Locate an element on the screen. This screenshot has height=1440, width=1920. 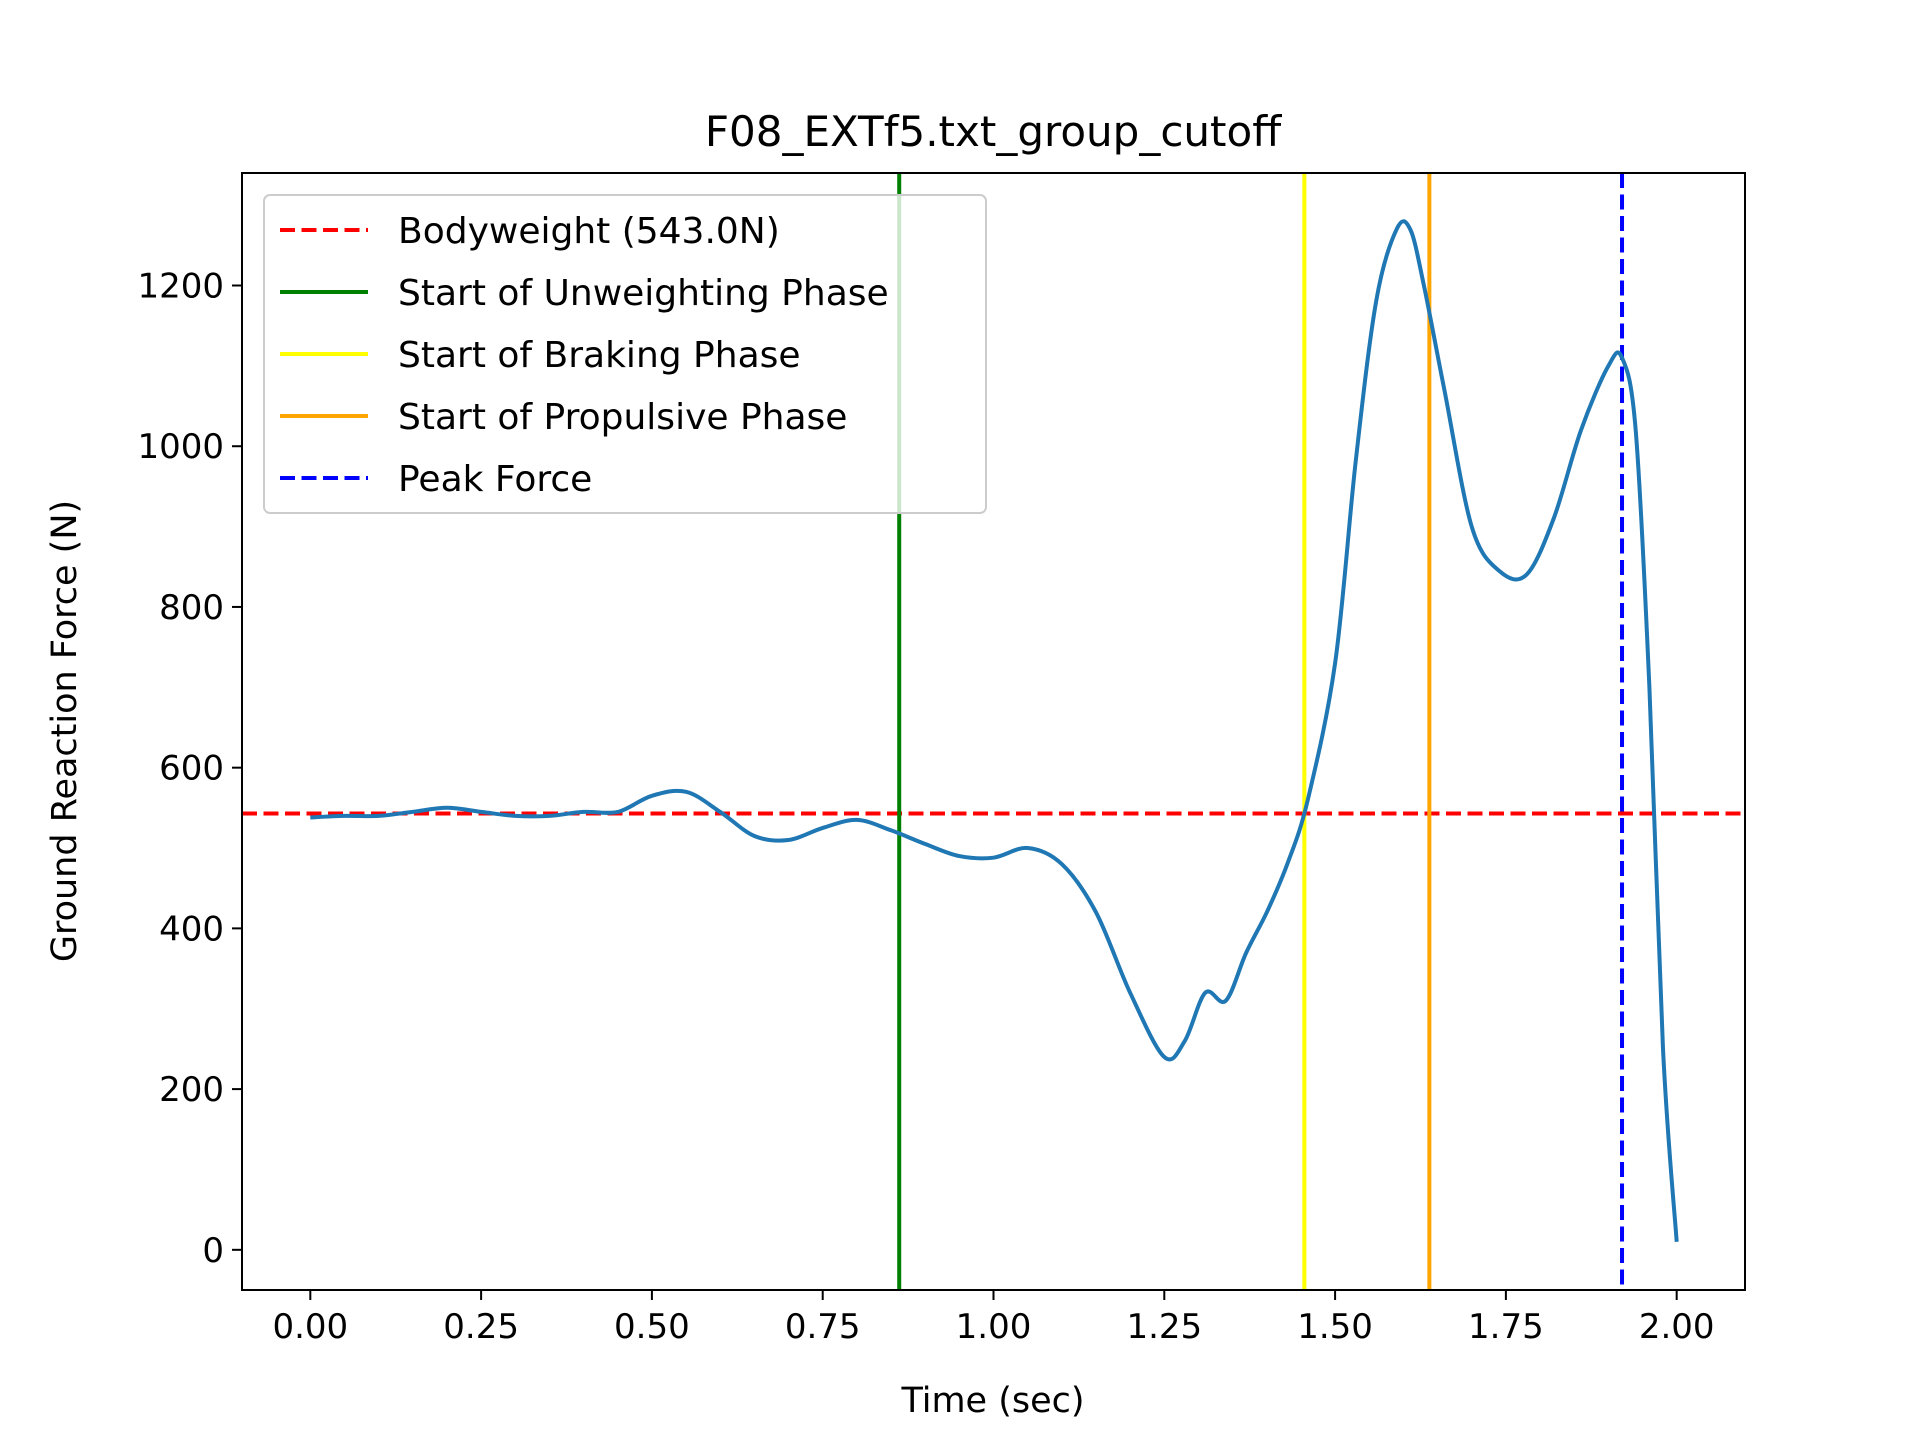
y-tick-label: 600 is located at coordinates (191, 769).